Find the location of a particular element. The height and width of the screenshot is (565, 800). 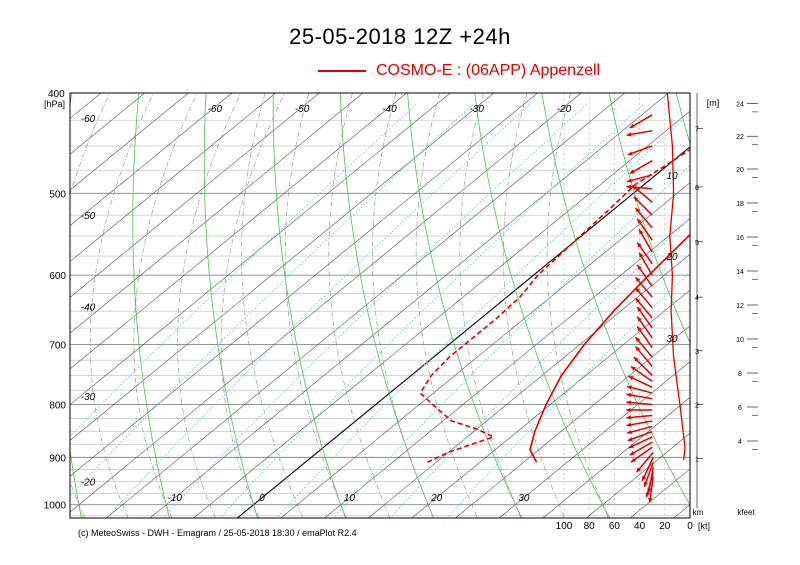

height-tick-label: 6 is located at coordinates (697, 188).